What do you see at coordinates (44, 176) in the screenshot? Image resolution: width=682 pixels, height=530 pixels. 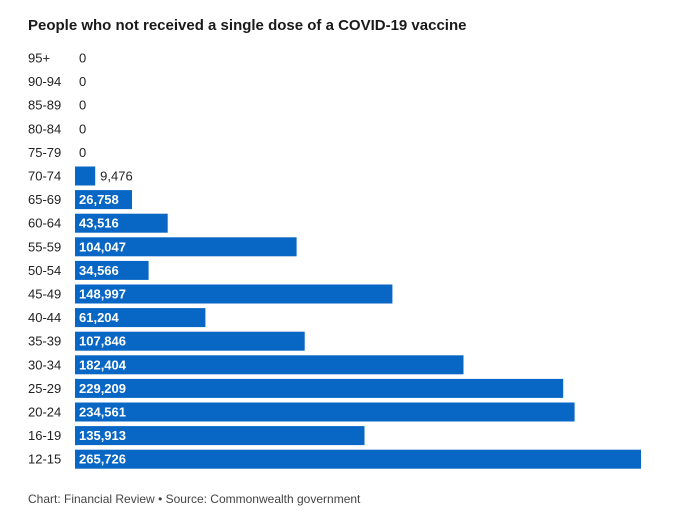 I see `category-label: 70-74` at bounding box center [44, 176].